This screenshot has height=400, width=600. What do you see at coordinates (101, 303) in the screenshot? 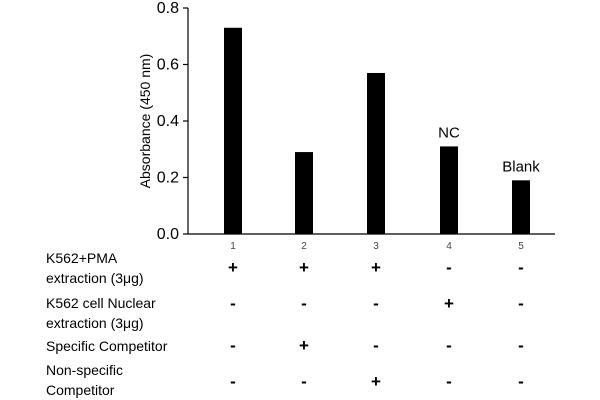
I see `condition-label-line: K562 cell Nuclear` at bounding box center [101, 303].